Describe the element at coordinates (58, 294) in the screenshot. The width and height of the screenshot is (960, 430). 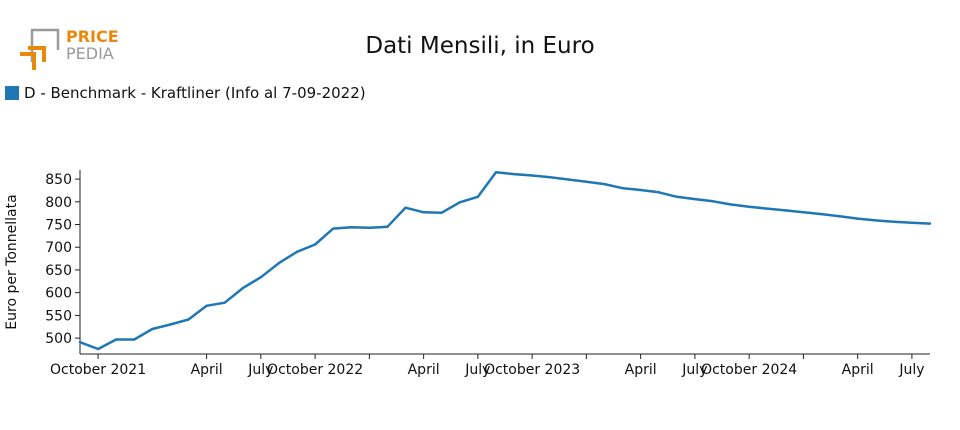
I see `y-tick-label: 600` at that location.